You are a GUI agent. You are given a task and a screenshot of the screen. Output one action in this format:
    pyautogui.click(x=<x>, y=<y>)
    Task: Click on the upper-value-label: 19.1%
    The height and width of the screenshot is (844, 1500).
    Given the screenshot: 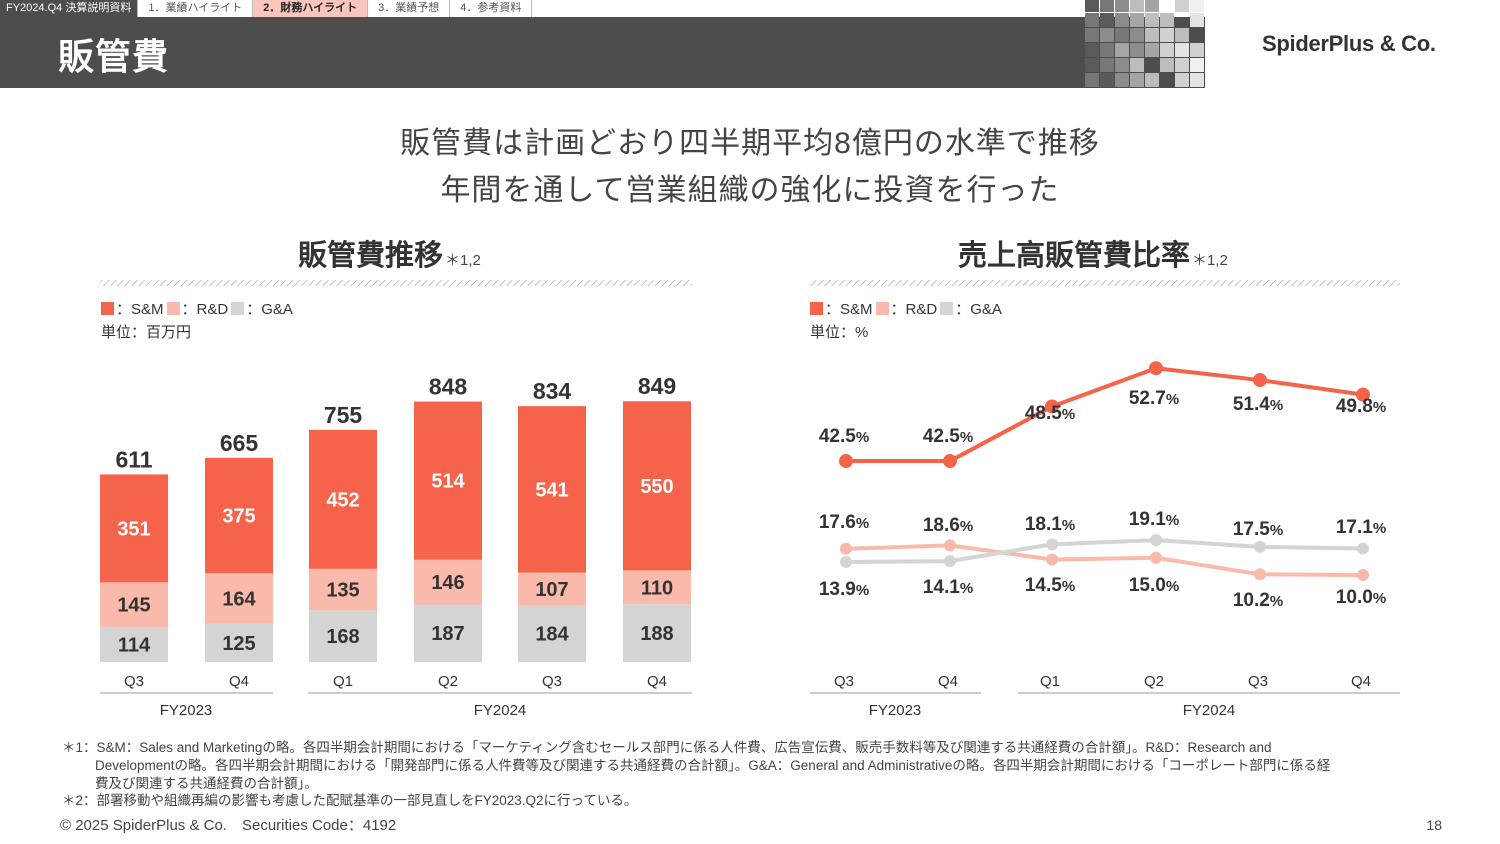 What is the action you would take?
    pyautogui.click(x=1154, y=519)
    